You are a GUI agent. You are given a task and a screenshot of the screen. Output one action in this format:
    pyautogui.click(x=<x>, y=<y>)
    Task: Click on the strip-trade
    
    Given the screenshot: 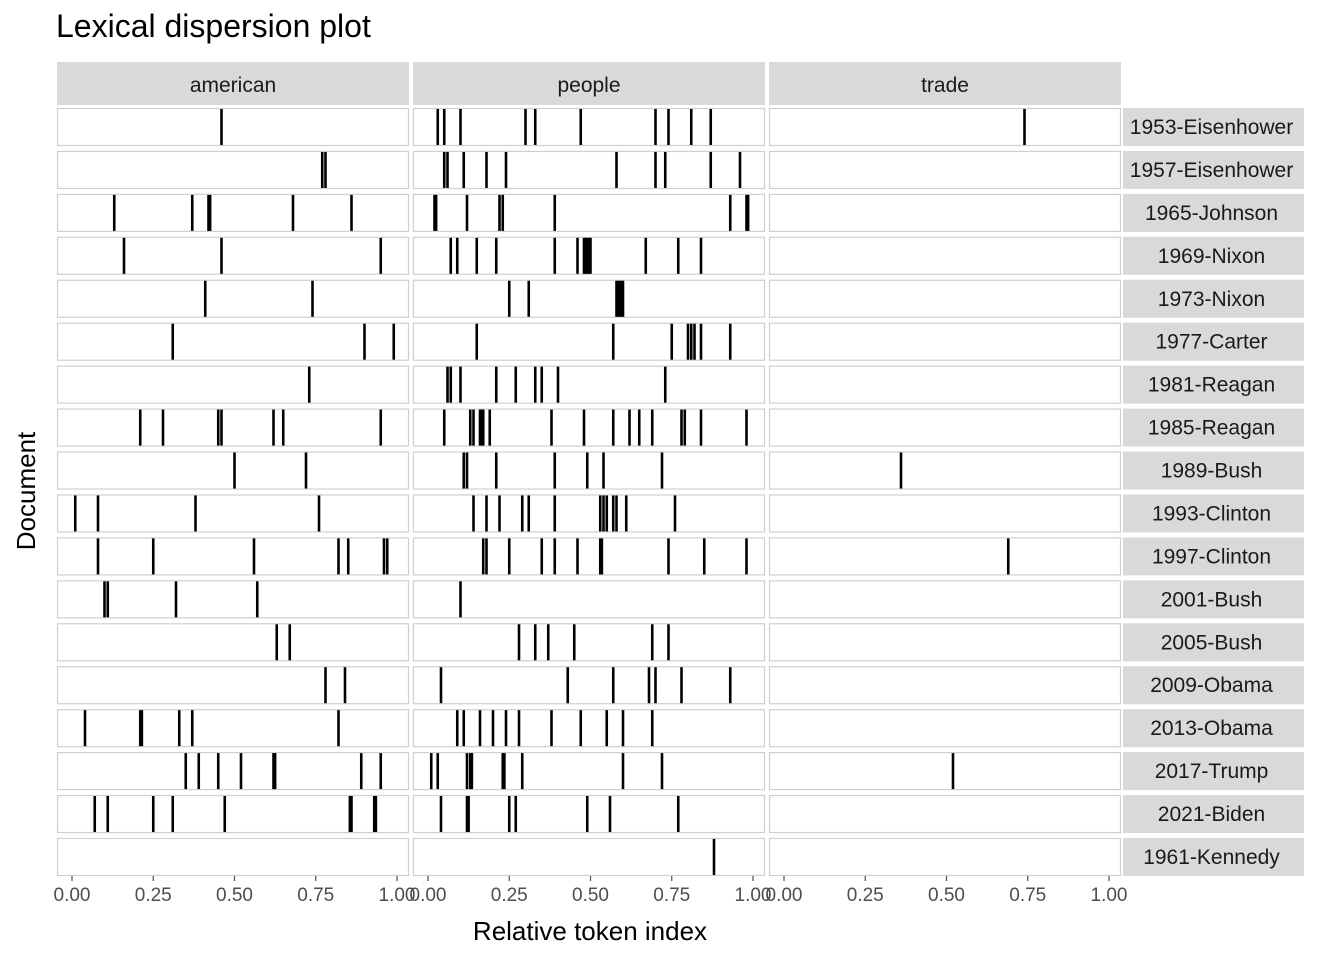 What is the action you would take?
    pyautogui.click(x=945, y=83)
    